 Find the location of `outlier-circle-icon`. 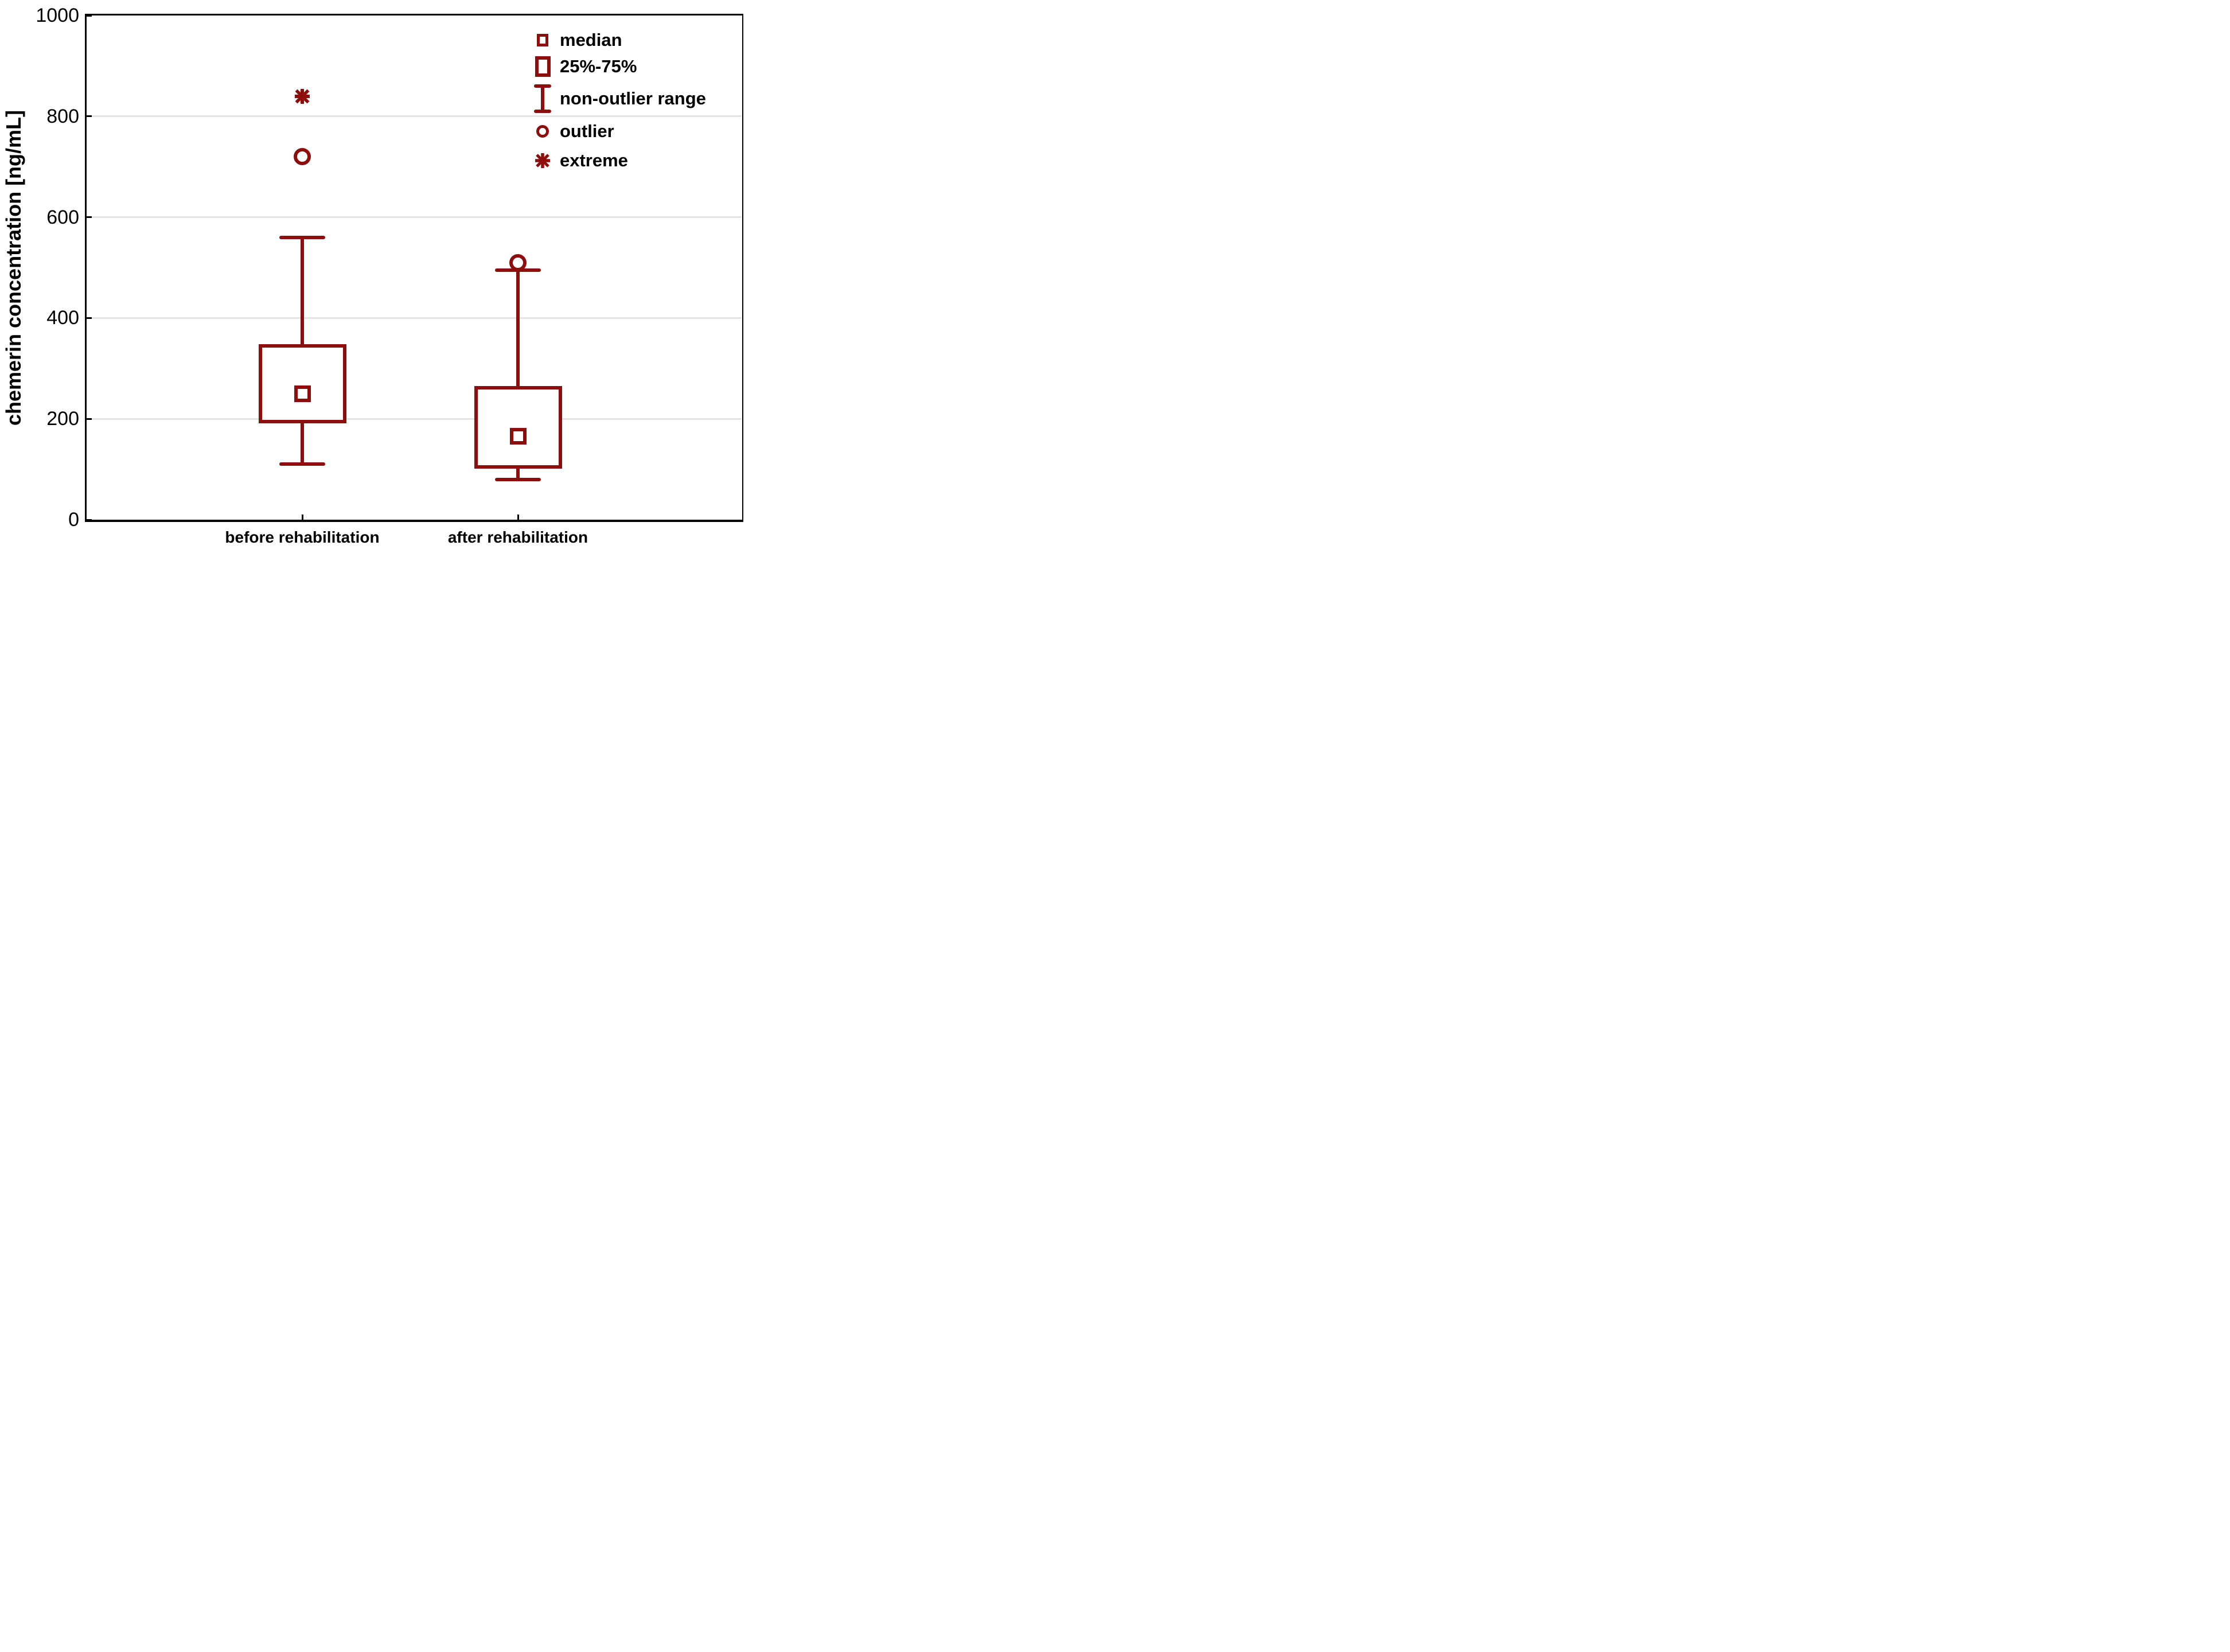

outlier-circle-icon is located at coordinates (542, 131).